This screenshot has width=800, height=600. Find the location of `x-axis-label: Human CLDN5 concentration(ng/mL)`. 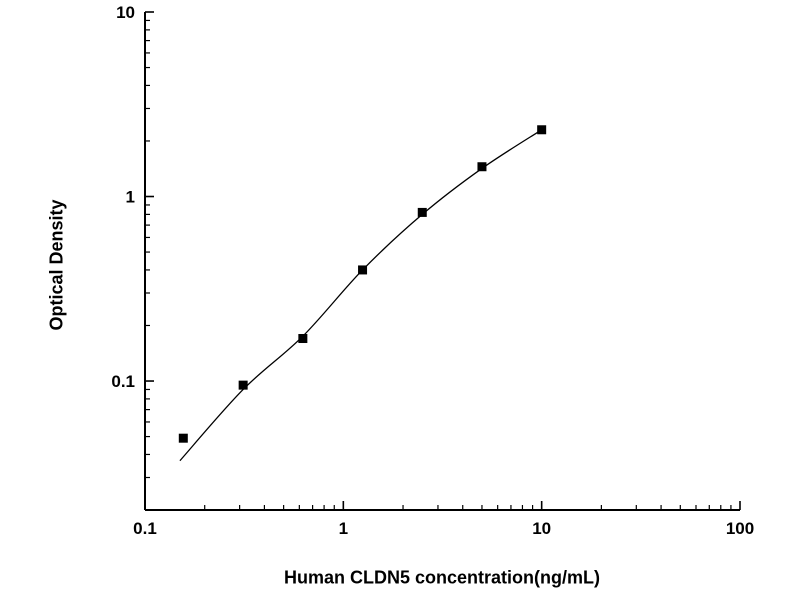

x-axis-label: Human CLDN5 concentration(ng/mL) is located at coordinates (442, 577).